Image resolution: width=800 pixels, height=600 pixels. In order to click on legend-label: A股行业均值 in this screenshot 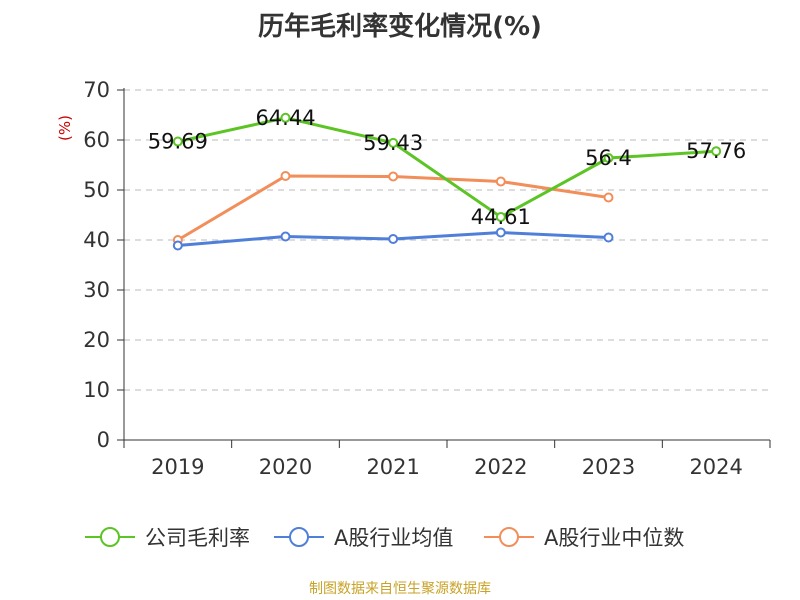, I will do `click(393, 538)`.